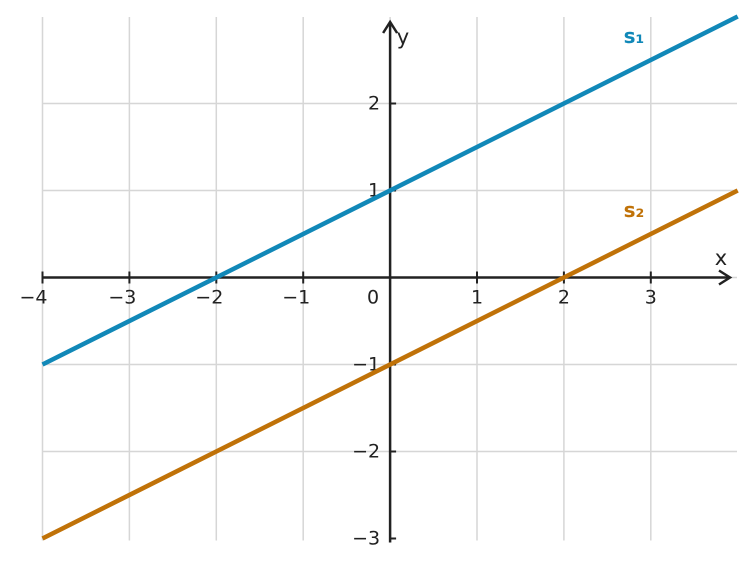 The image size is (755, 567). What do you see at coordinates (296, 298) in the screenshot?
I see `x-tick-label: −1` at bounding box center [296, 298].